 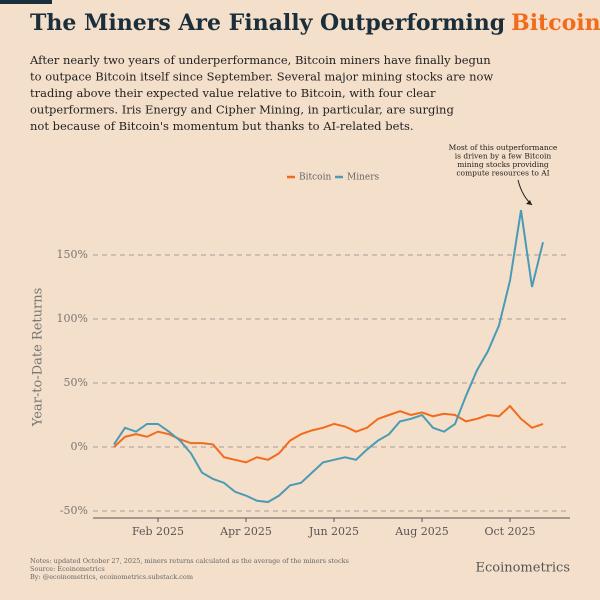 What do you see at coordinates (72, 318) in the screenshot?
I see `y-tick-label: 100%` at bounding box center [72, 318].